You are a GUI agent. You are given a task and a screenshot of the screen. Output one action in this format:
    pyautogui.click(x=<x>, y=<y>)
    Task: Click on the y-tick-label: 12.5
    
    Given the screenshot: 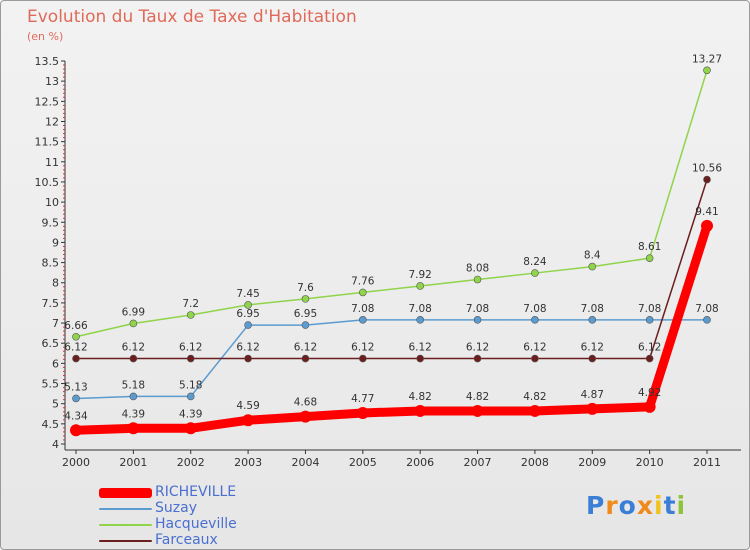 What is the action you would take?
    pyautogui.click(x=47, y=101)
    